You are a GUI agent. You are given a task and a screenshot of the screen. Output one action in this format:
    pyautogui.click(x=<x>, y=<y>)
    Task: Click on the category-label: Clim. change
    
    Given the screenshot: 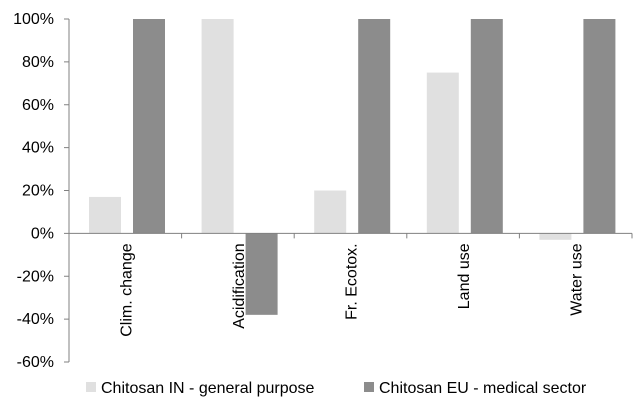 What is the action you would take?
    pyautogui.click(x=126, y=289)
    